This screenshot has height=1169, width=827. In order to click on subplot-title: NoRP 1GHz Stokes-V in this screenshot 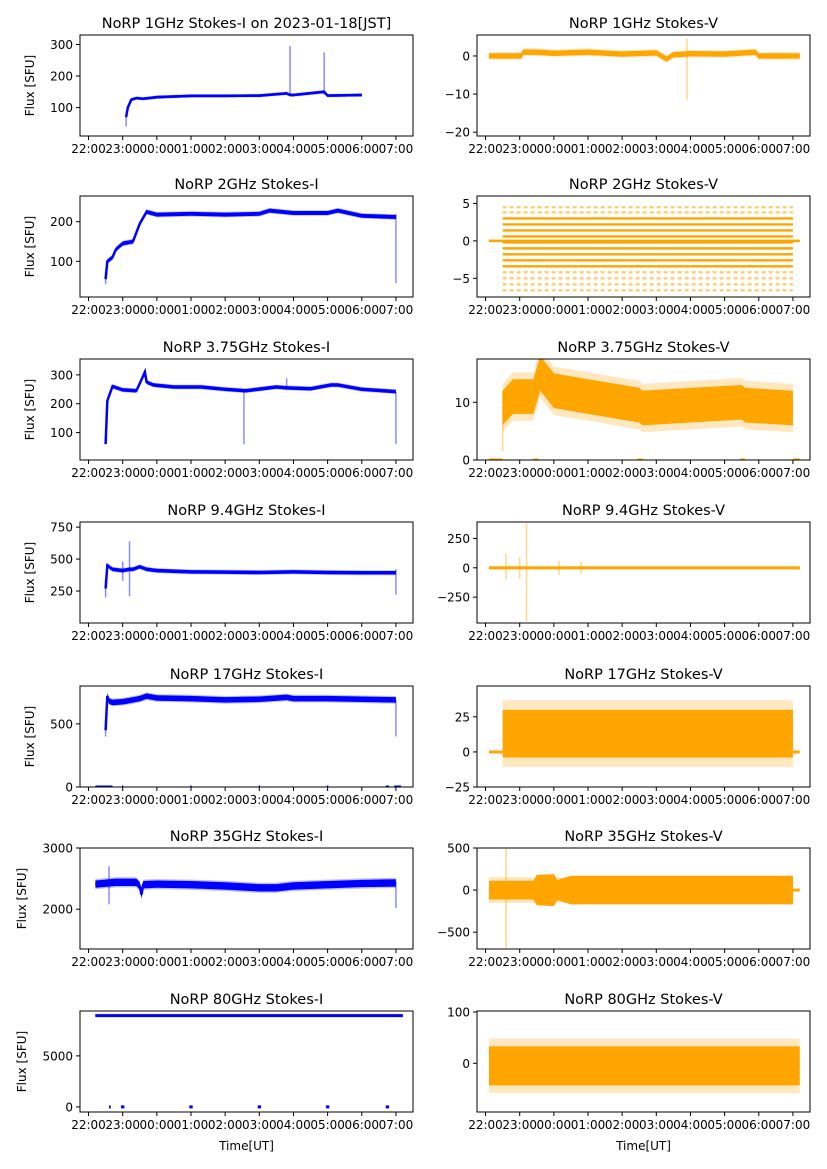, I will do `click(643, 24)`.